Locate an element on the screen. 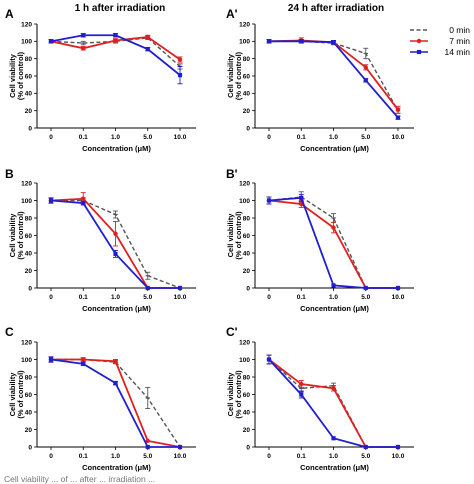 Image resolution: width=474 pixels, height=484 pixels. column-title-right: 24 h after irradiation is located at coordinates (336, 8).